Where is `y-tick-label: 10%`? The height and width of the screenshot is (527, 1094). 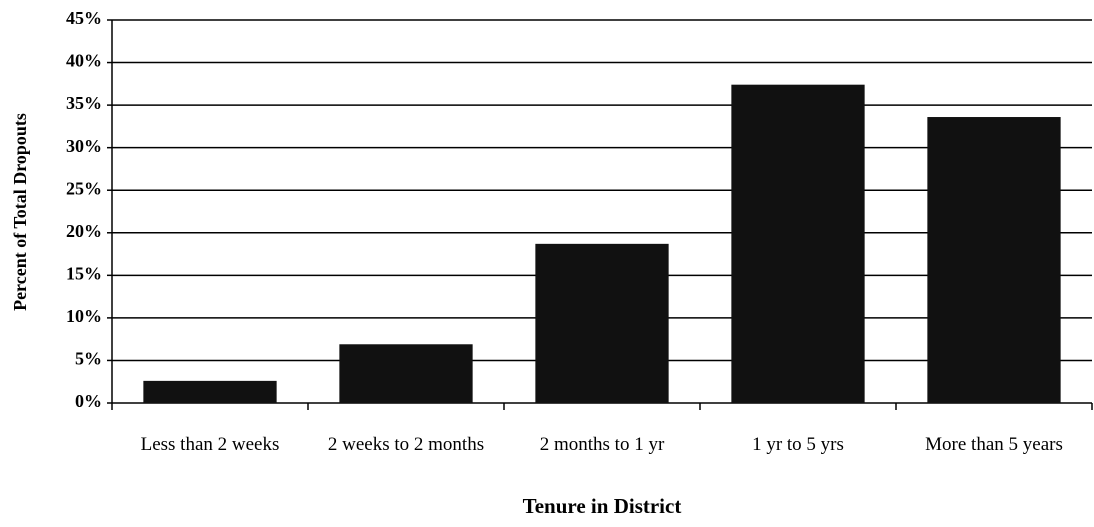
y-tick-label: 10% is located at coordinates (84, 316).